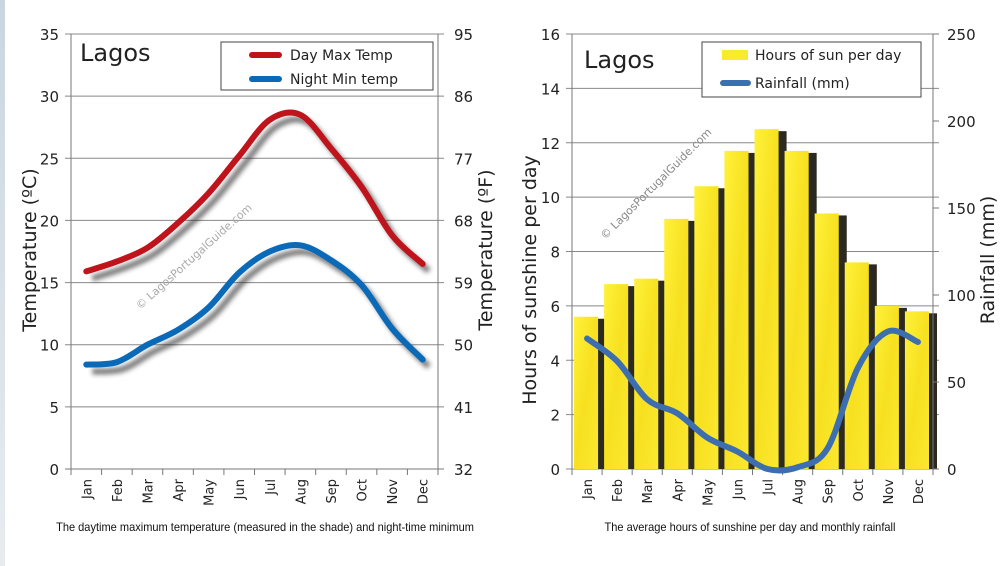  I want to click on y-axis-right-label: Temperature (ºF), so click(486, 250).